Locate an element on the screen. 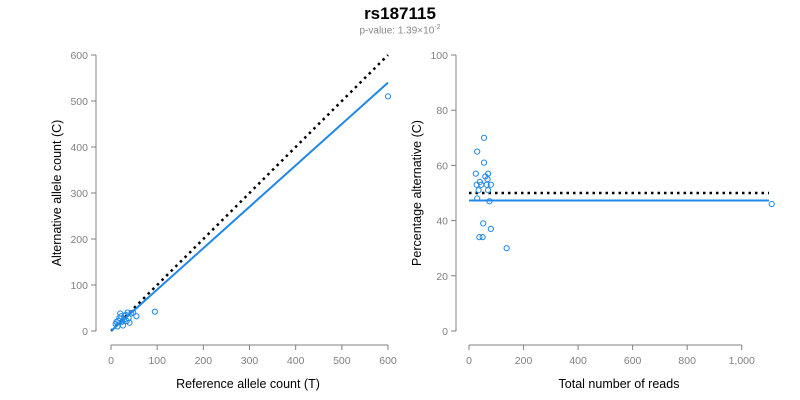  left-x-tick: 300 is located at coordinates (250, 356).